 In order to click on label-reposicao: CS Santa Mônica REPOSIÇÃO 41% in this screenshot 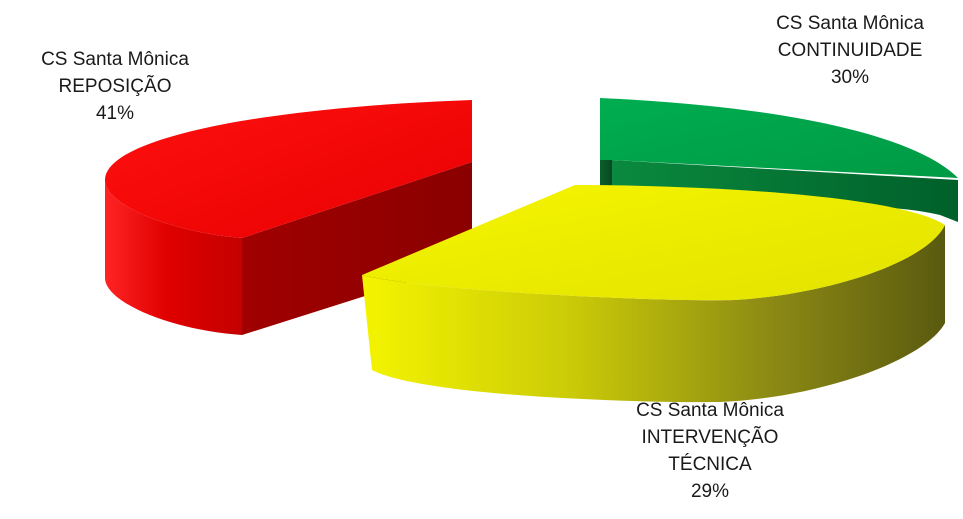, I will do `click(115, 86)`.